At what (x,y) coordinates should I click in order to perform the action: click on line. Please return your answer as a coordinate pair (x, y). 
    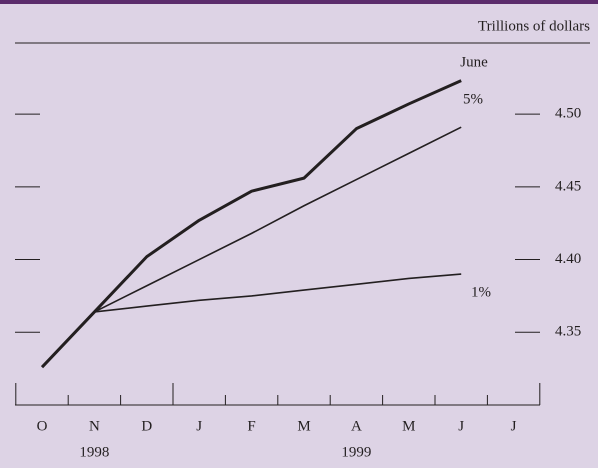
    Looking at the image, I should click on (278, 293).